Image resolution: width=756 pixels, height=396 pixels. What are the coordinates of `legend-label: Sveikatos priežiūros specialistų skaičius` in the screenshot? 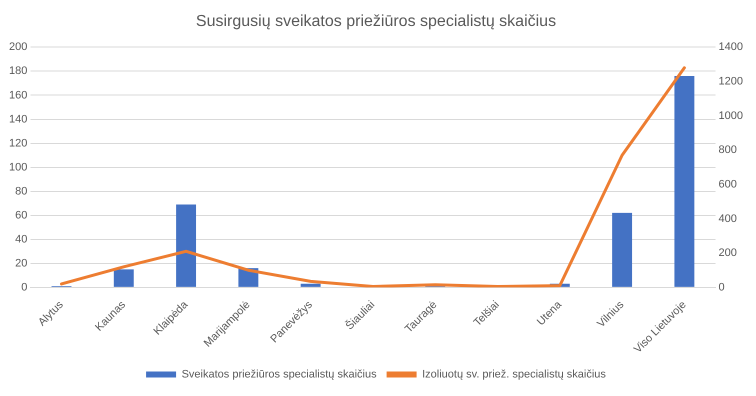 It's located at (280, 374).